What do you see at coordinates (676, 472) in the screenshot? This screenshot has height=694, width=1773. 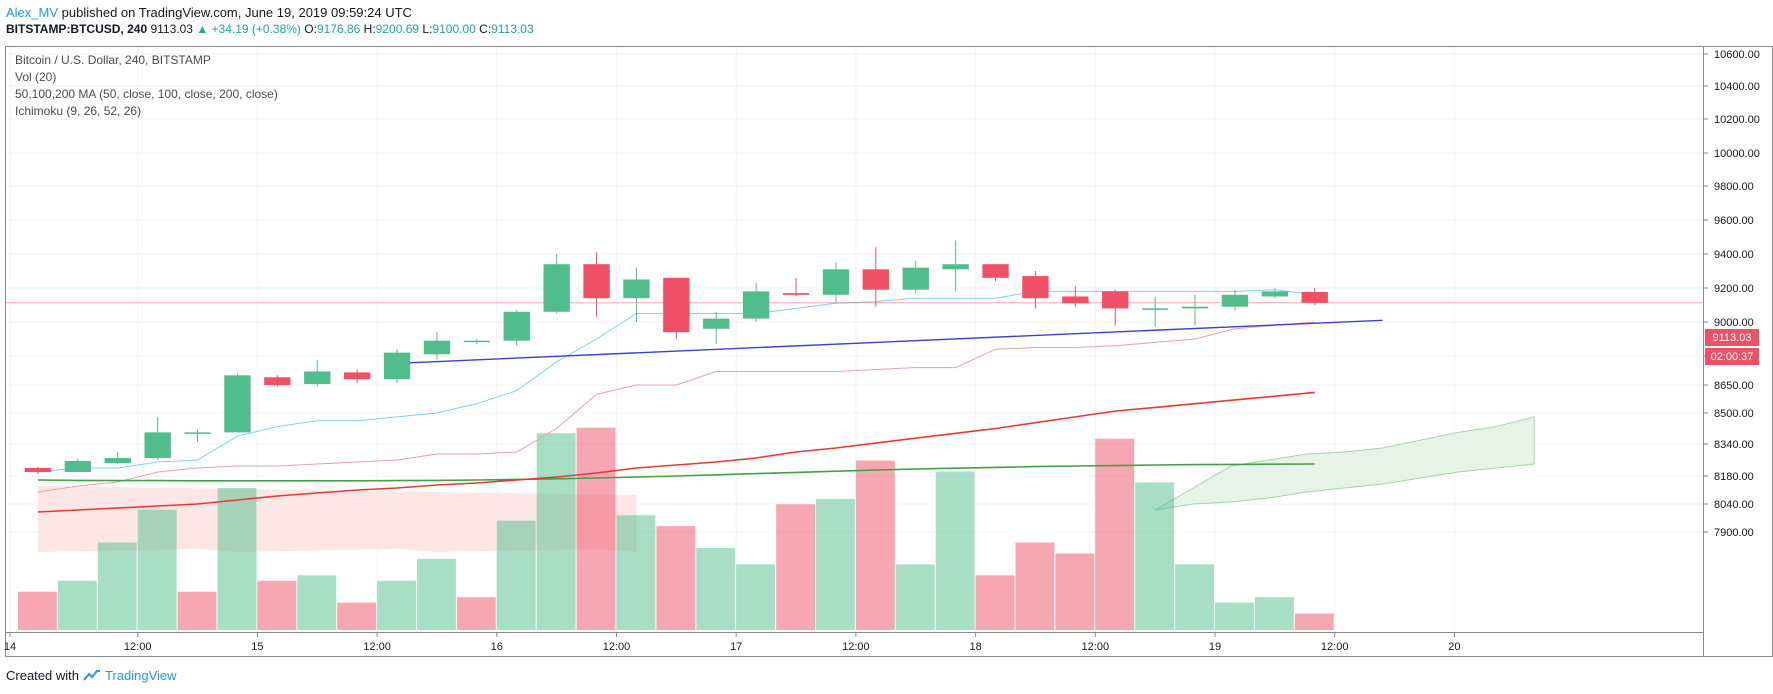 I see `ma100-line` at bounding box center [676, 472].